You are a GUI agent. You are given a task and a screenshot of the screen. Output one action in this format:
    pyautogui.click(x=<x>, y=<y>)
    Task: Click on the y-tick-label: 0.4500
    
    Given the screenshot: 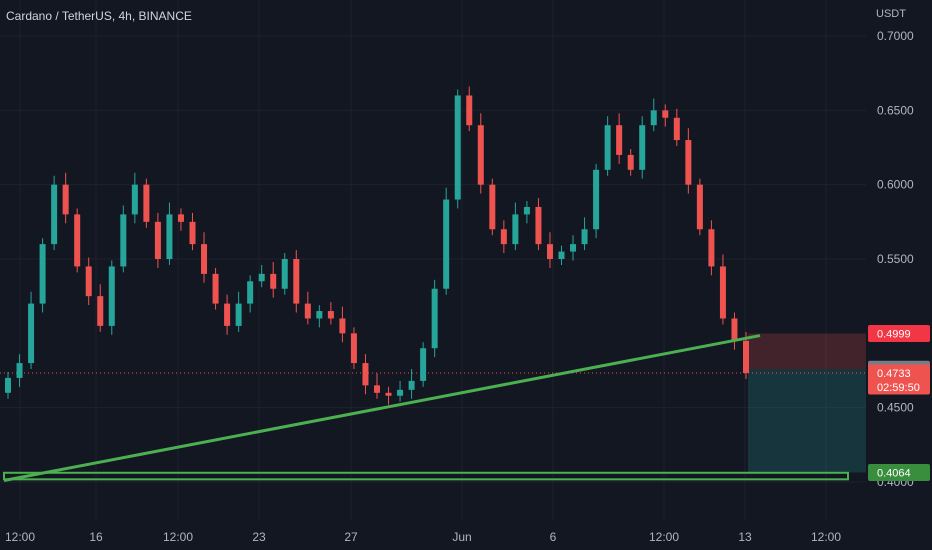 What is the action you would take?
    pyautogui.click(x=895, y=408)
    